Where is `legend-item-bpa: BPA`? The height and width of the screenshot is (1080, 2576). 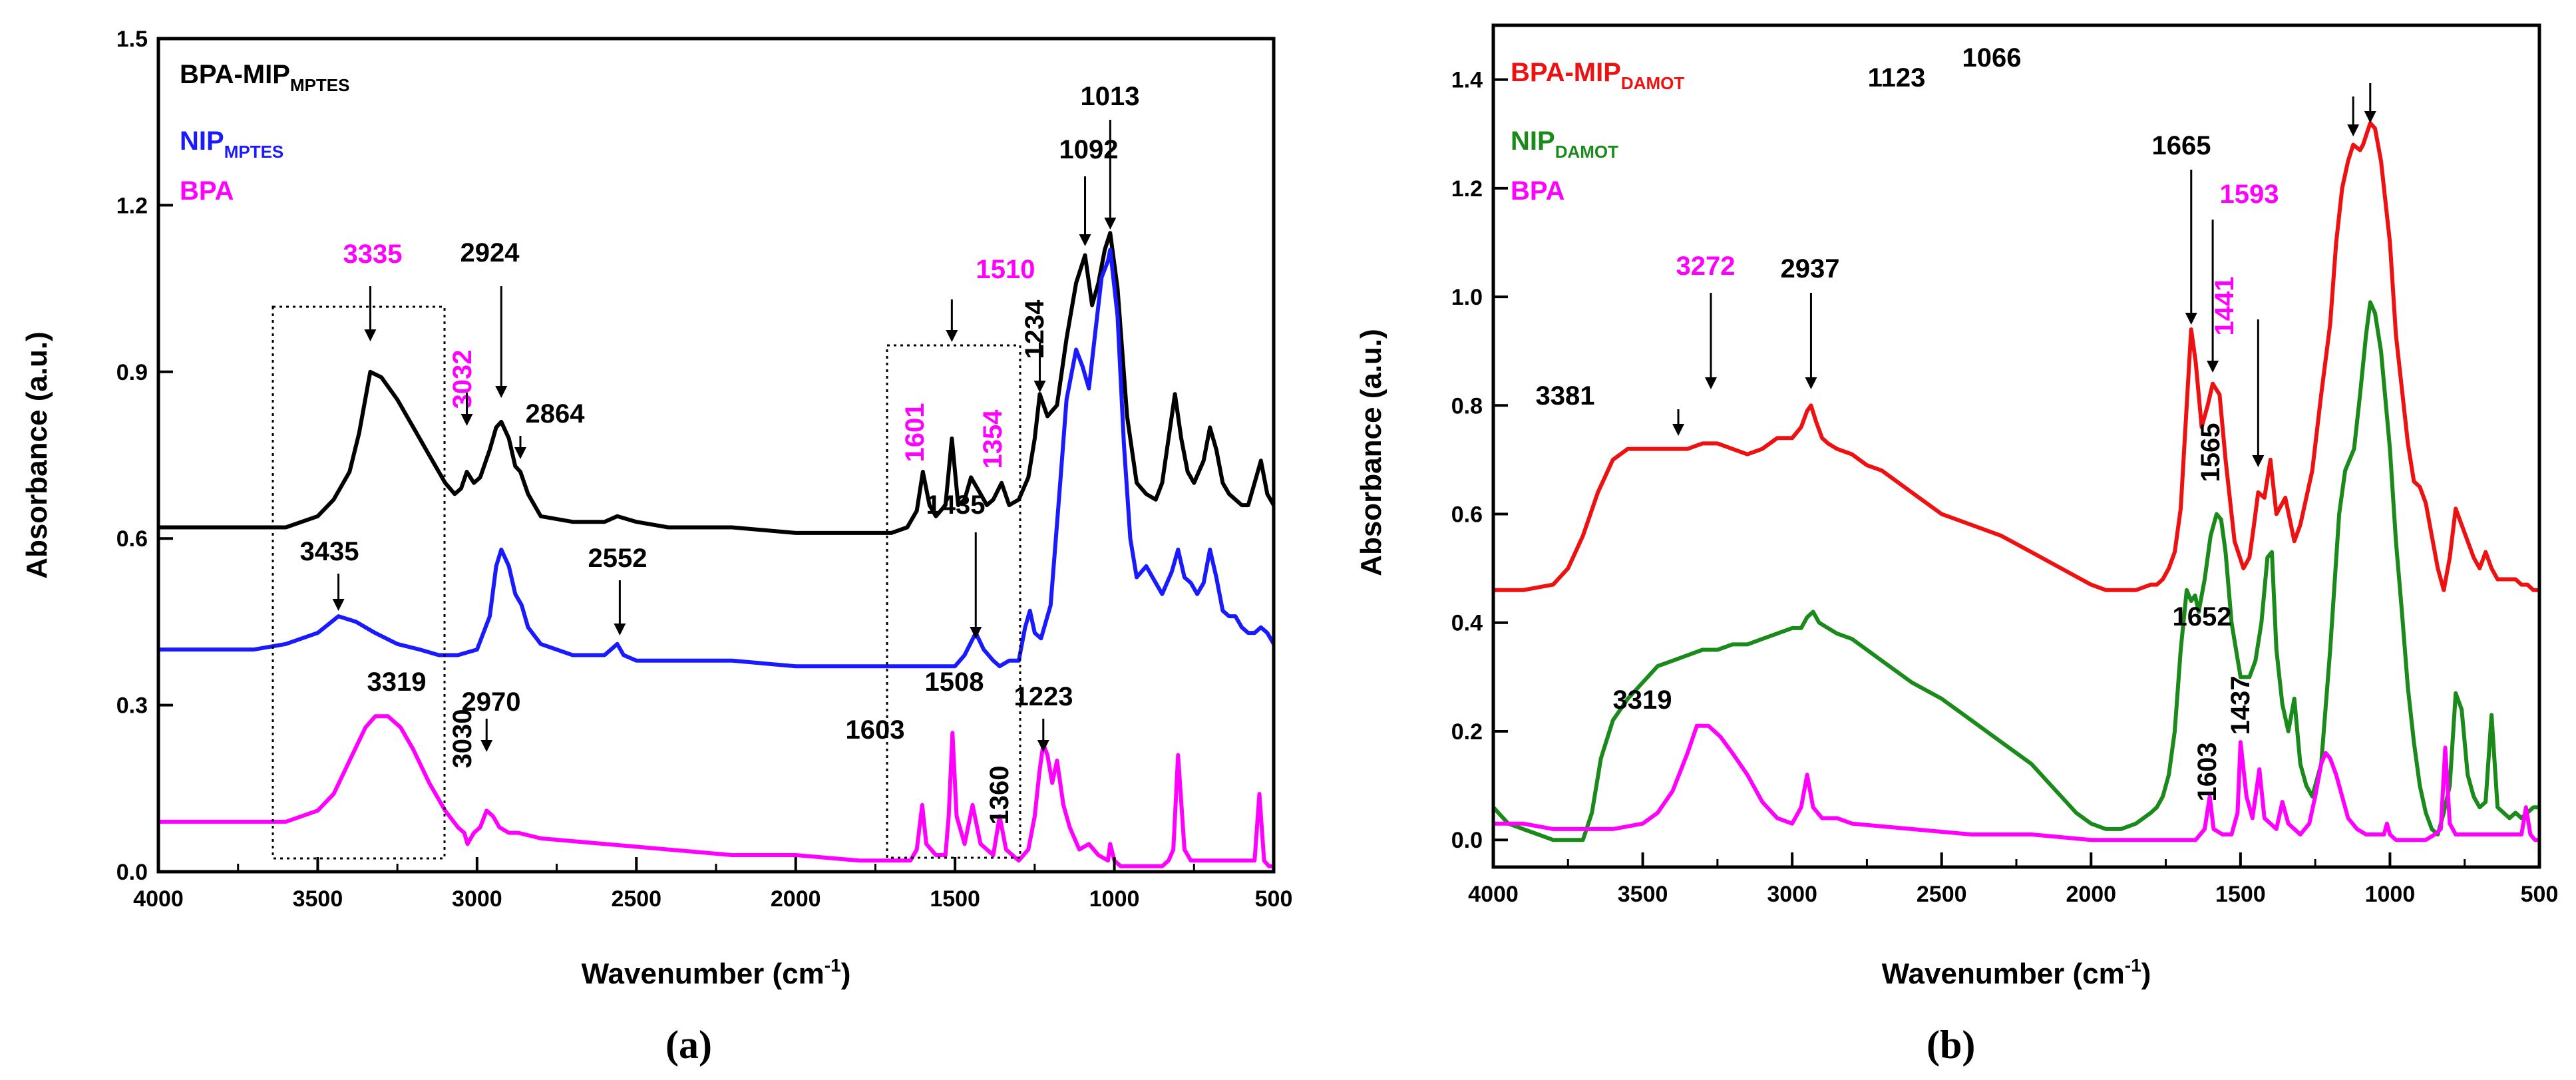 legend-item-bpa: BPA is located at coordinates (207, 191).